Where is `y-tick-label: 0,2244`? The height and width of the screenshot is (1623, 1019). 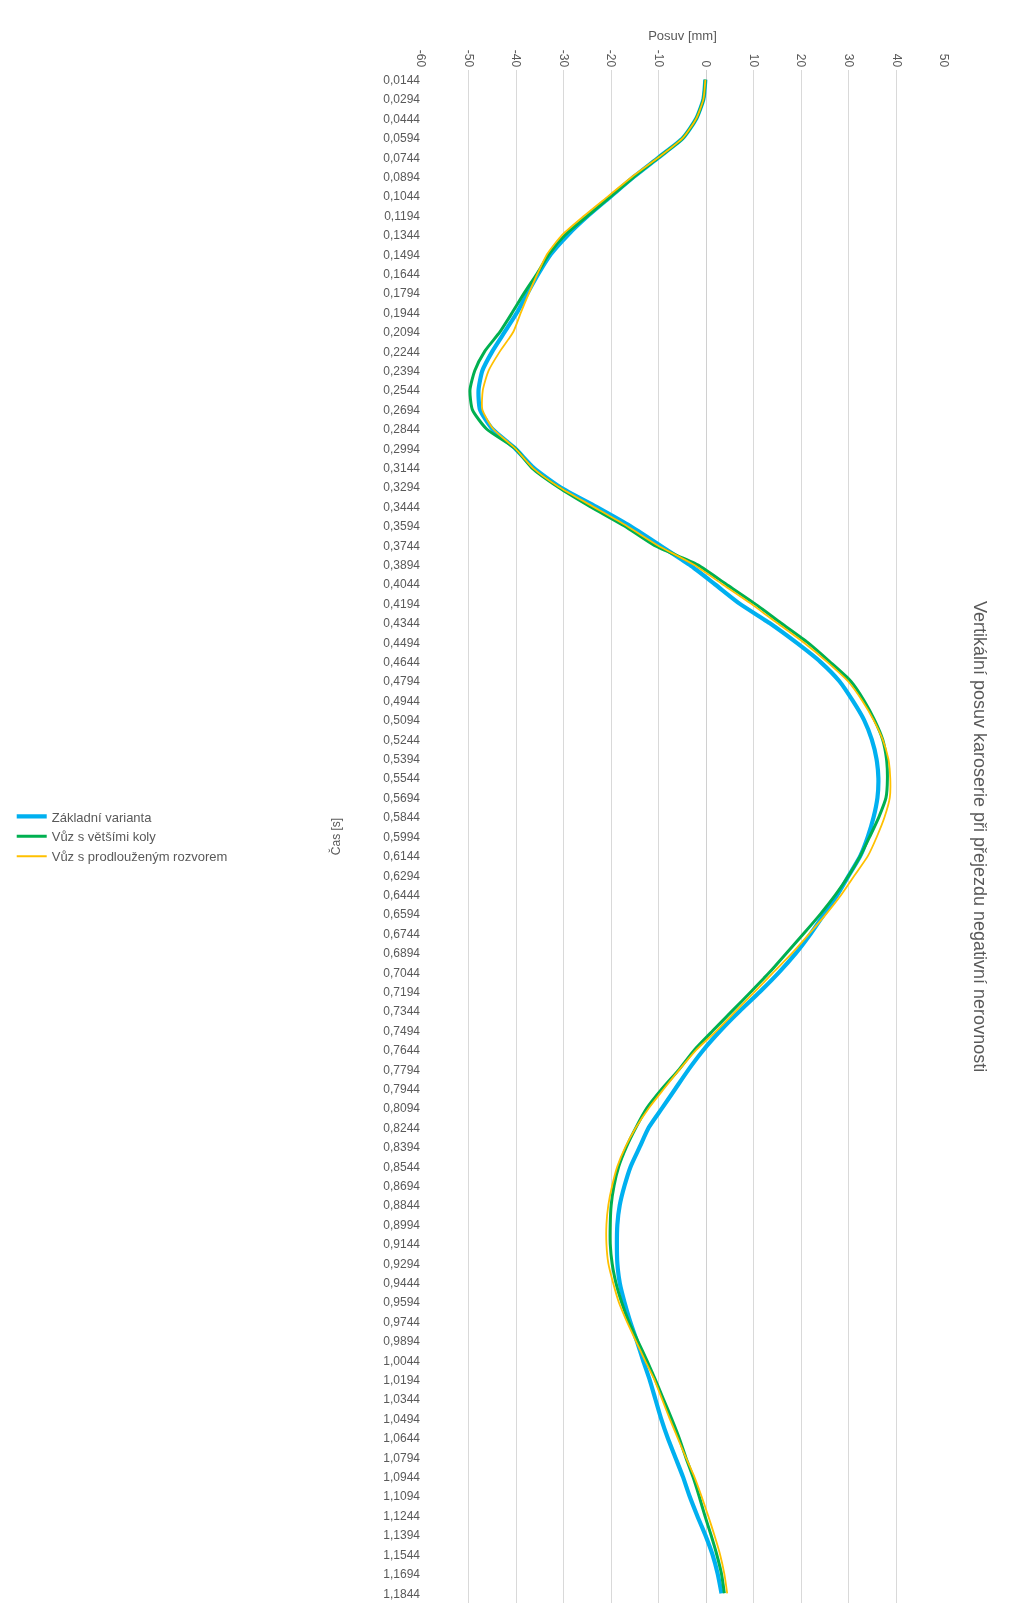 y-tick-label: 0,2244 is located at coordinates (402, 351).